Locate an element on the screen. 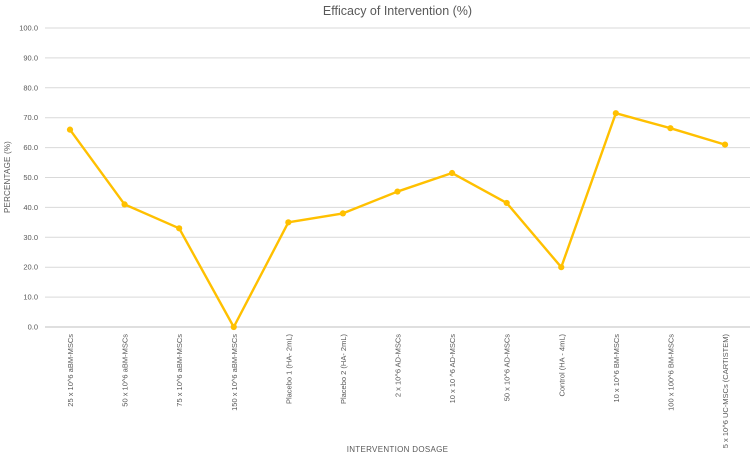 Image resolution: width=753 pixels, height=467 pixels. x-category-label: 5 x 10^6 UC-MSCs (CARTISTEM) is located at coordinates (725, 391).